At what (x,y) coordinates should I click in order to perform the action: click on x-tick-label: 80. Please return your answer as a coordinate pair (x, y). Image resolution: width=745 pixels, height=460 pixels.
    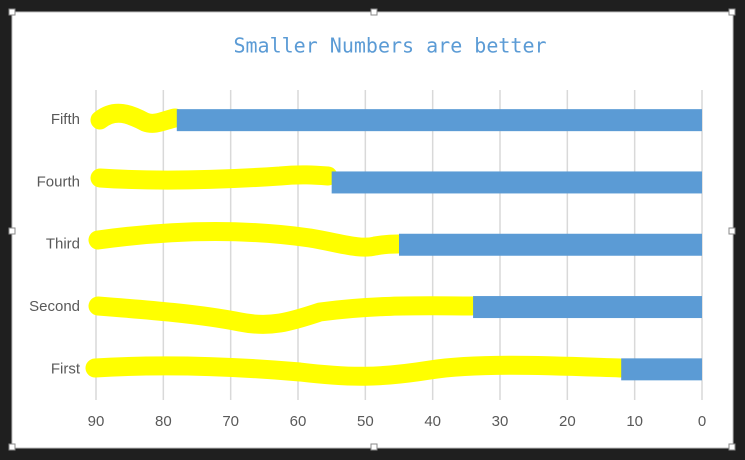
    Looking at the image, I should click on (163, 421).